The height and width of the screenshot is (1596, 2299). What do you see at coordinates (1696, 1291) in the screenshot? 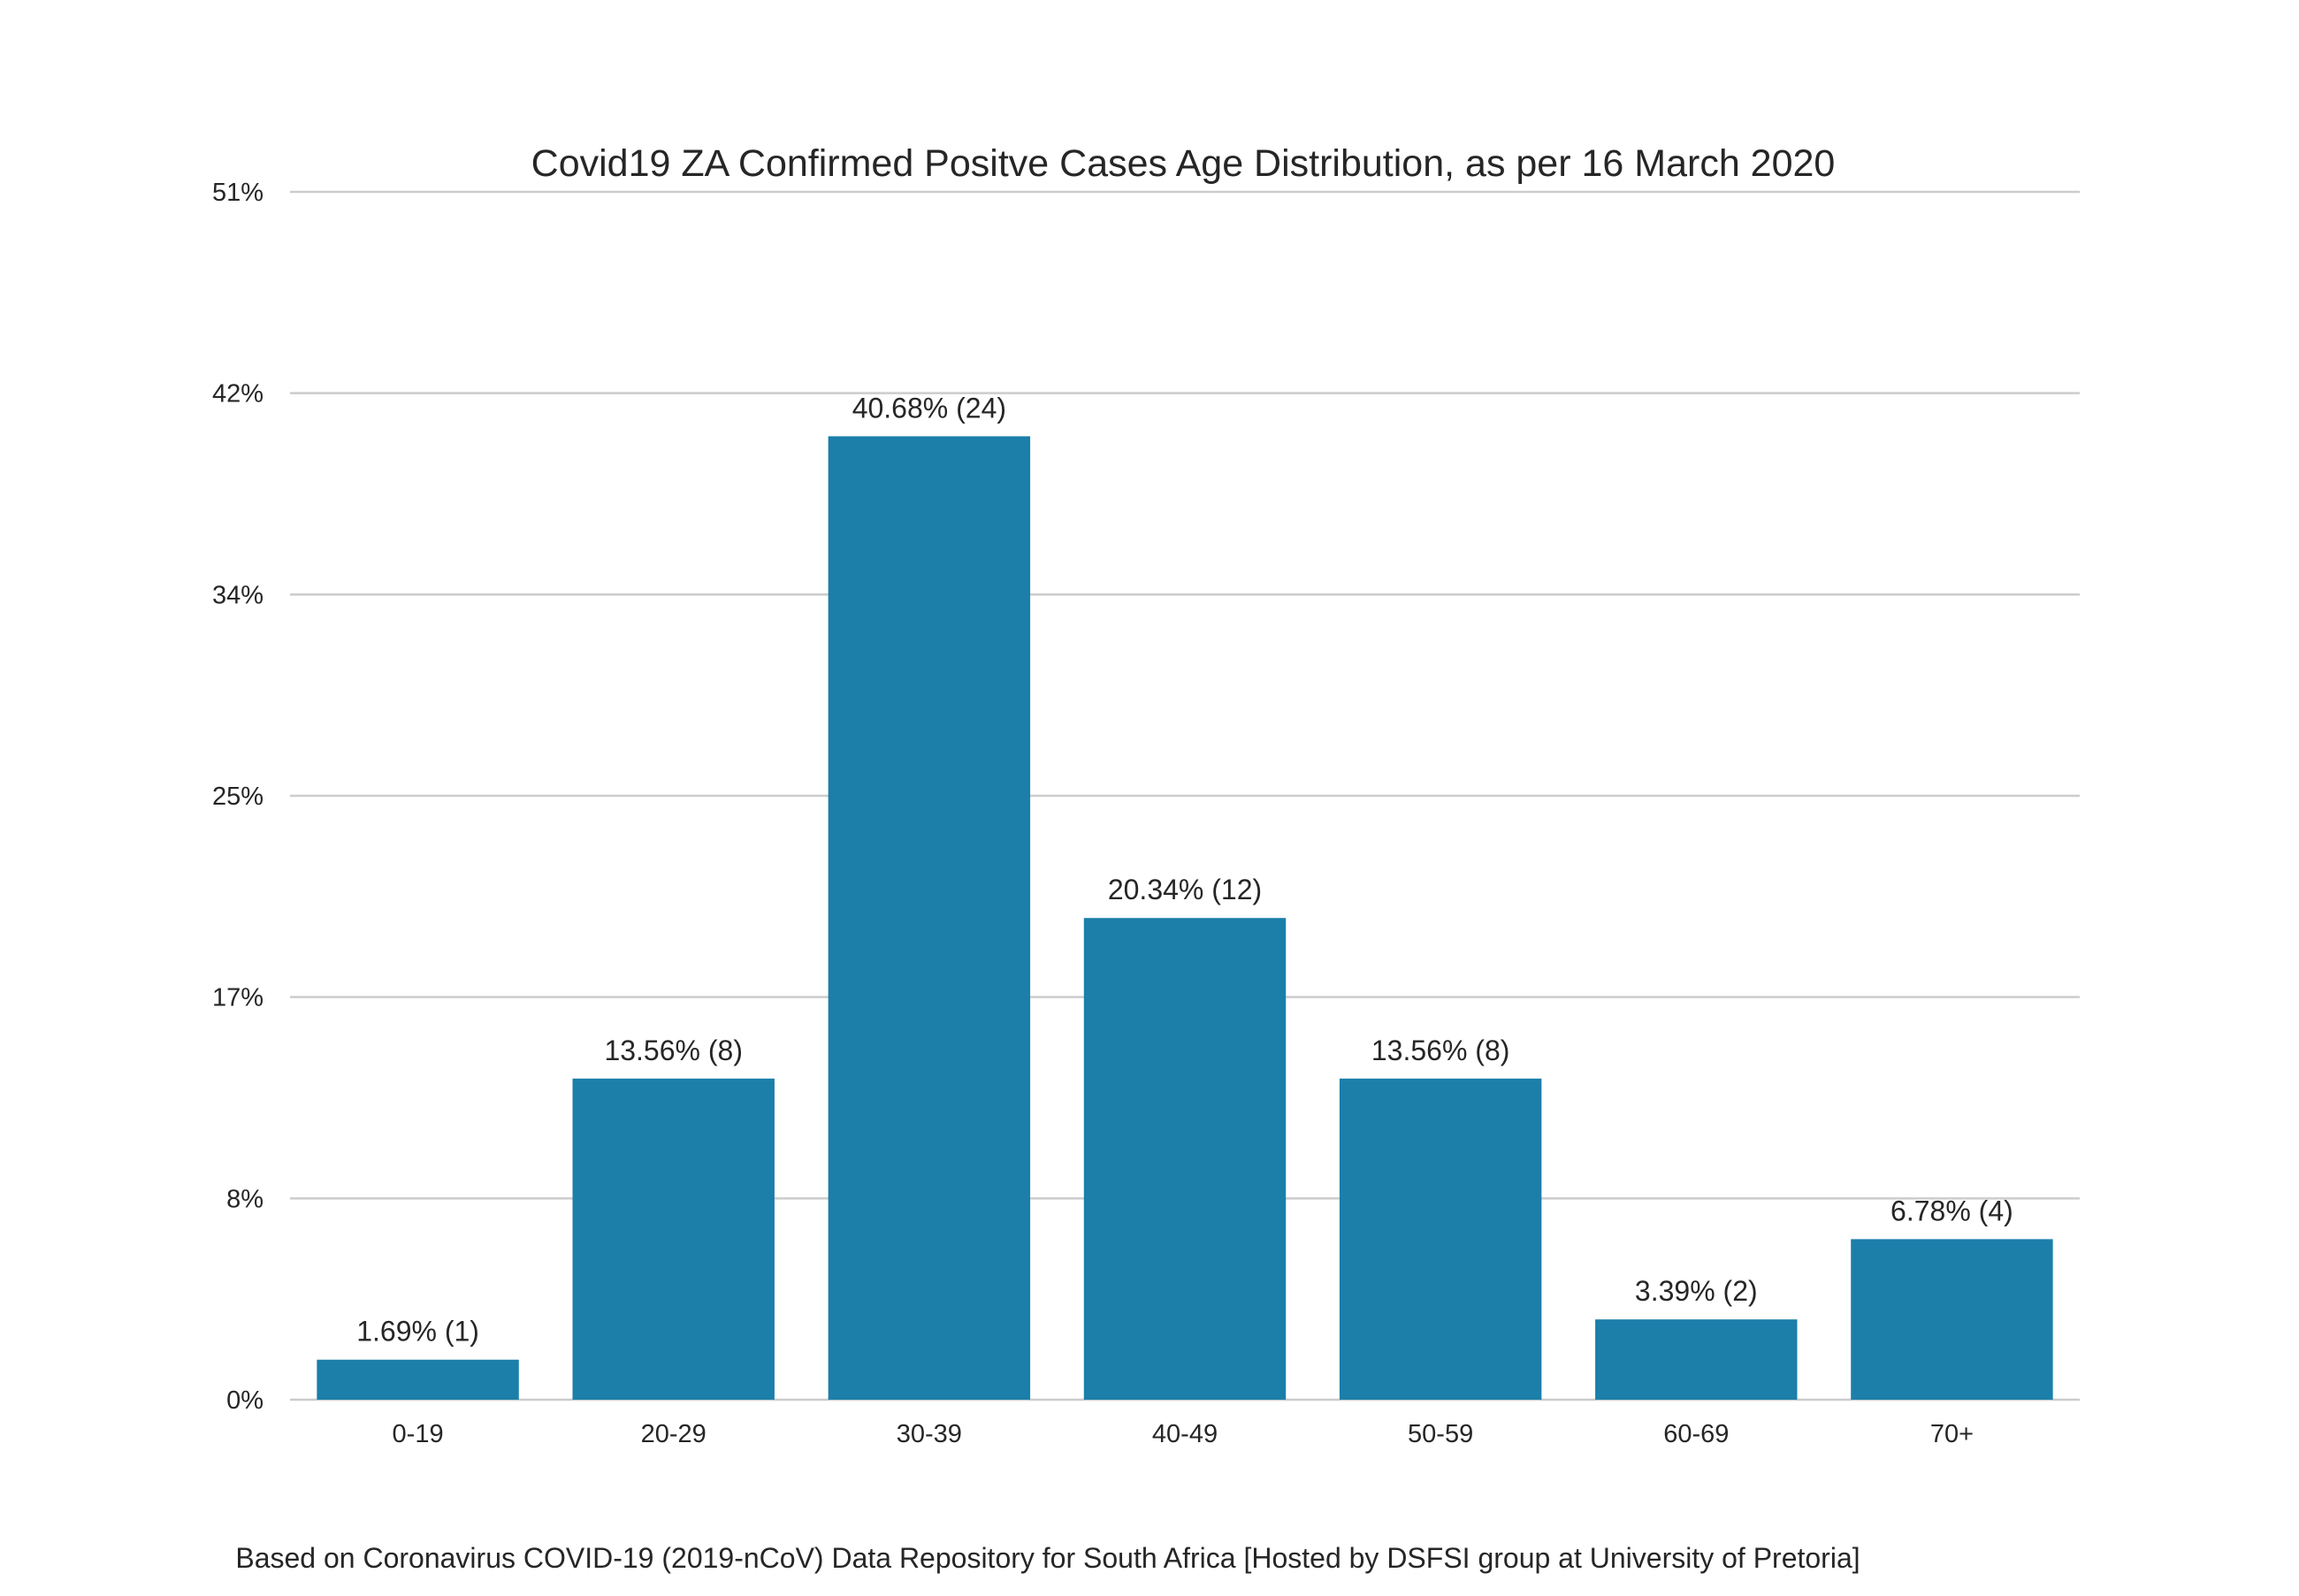
I see `bar-value-label: 3.39% (2)` at bounding box center [1696, 1291].